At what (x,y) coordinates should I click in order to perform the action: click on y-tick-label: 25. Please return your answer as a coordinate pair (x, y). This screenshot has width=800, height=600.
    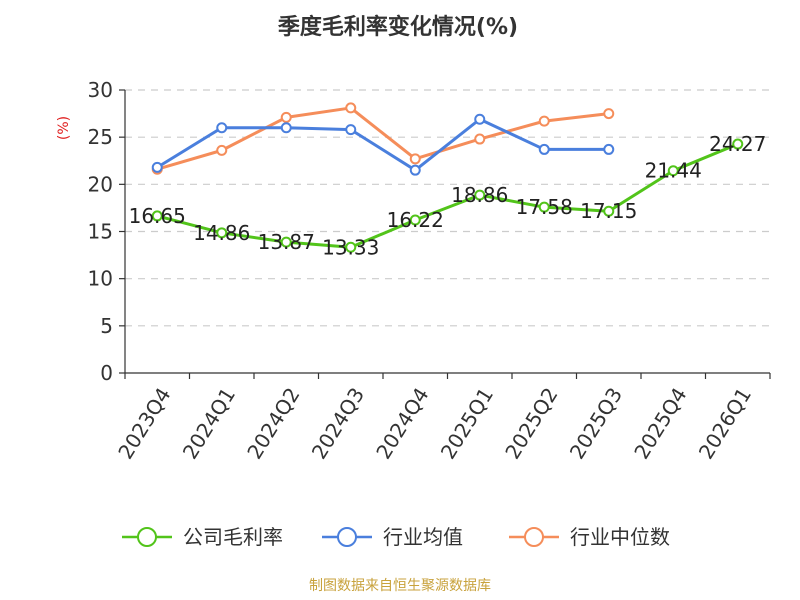
    Looking at the image, I should click on (100, 137).